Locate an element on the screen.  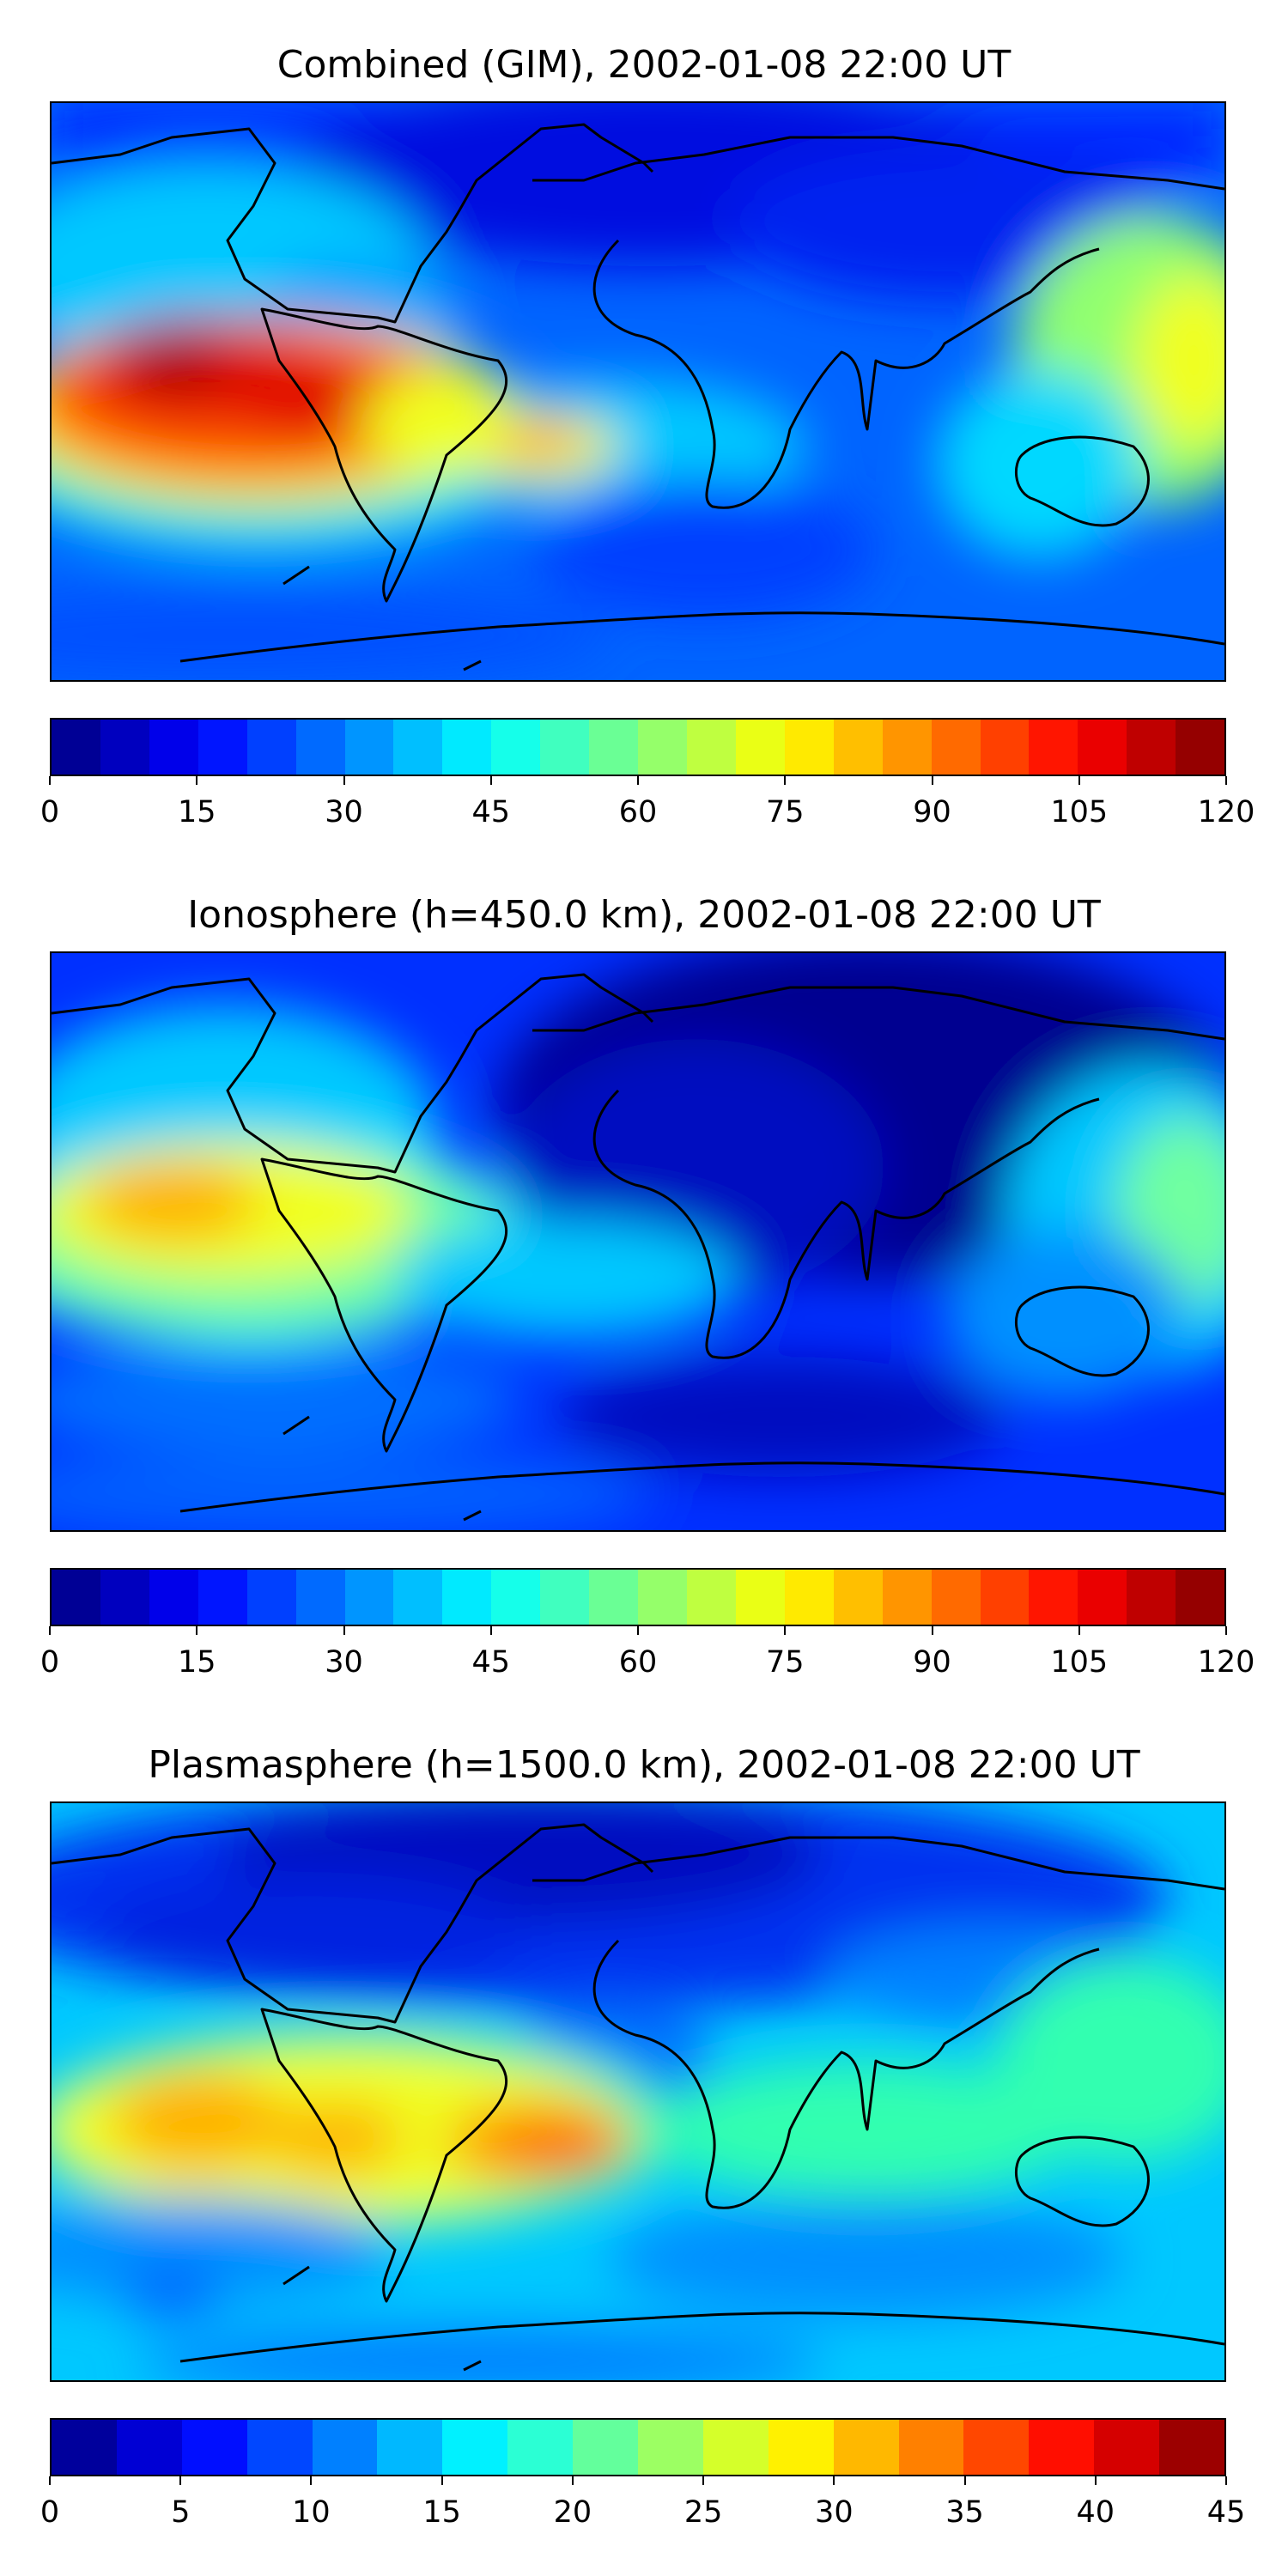
colorbar-tick-label: 5 is located at coordinates (181, 2513).